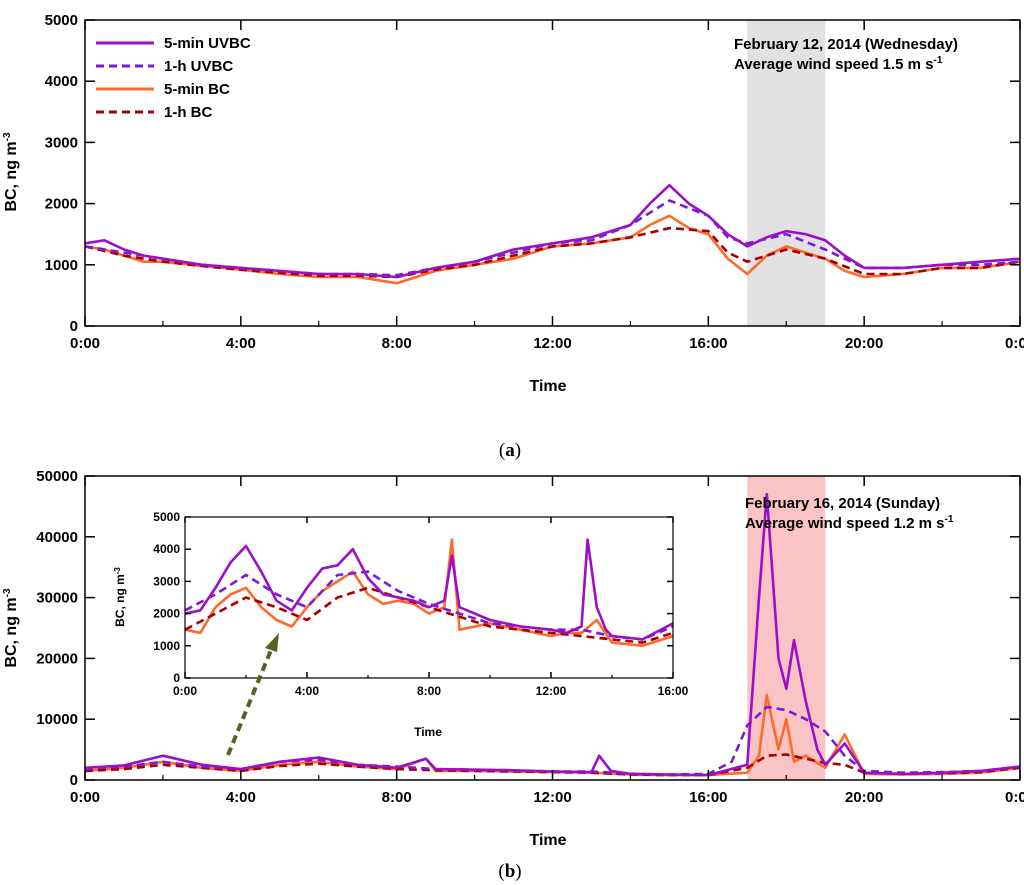 The width and height of the screenshot is (1024, 885). What do you see at coordinates (57, 476) in the screenshot?
I see `panel-b-y-tick-label: 50000` at bounding box center [57, 476].